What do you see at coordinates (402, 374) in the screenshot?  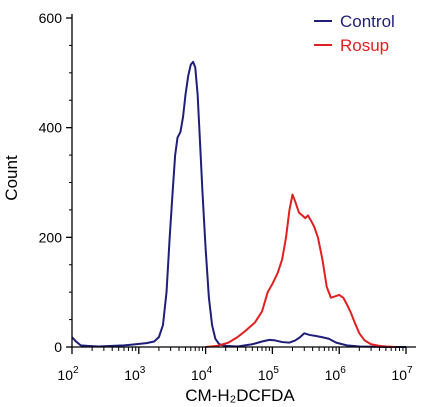 I see `x-tick-label: 10⁷` at bounding box center [402, 374].